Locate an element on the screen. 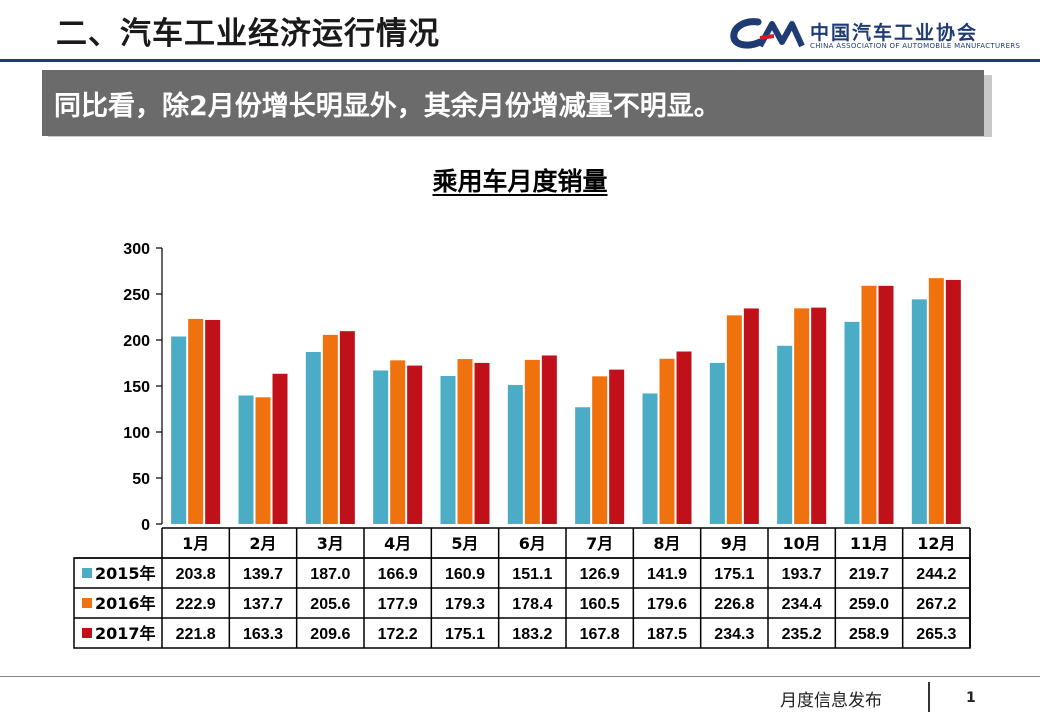  bar-2017年-4月 is located at coordinates (415, 444).